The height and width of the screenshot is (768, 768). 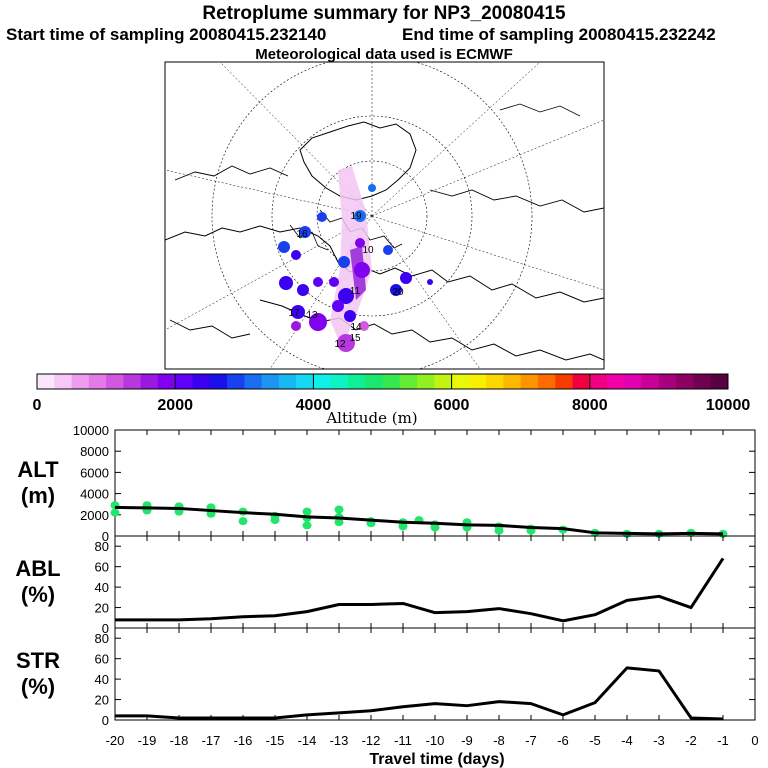 I want to click on x-tick-label: -6, so click(x=563, y=740).